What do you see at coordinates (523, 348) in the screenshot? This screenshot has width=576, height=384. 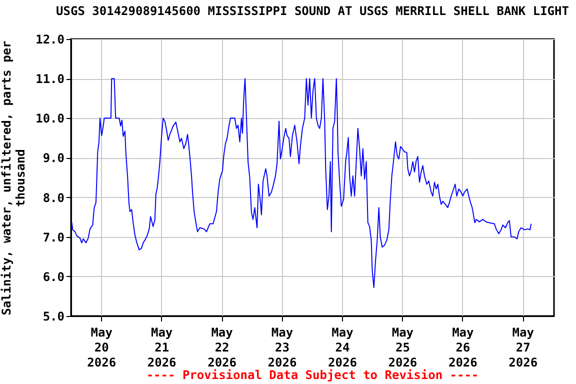 I see `x-tick-label: May 27 2026` at bounding box center [523, 348].